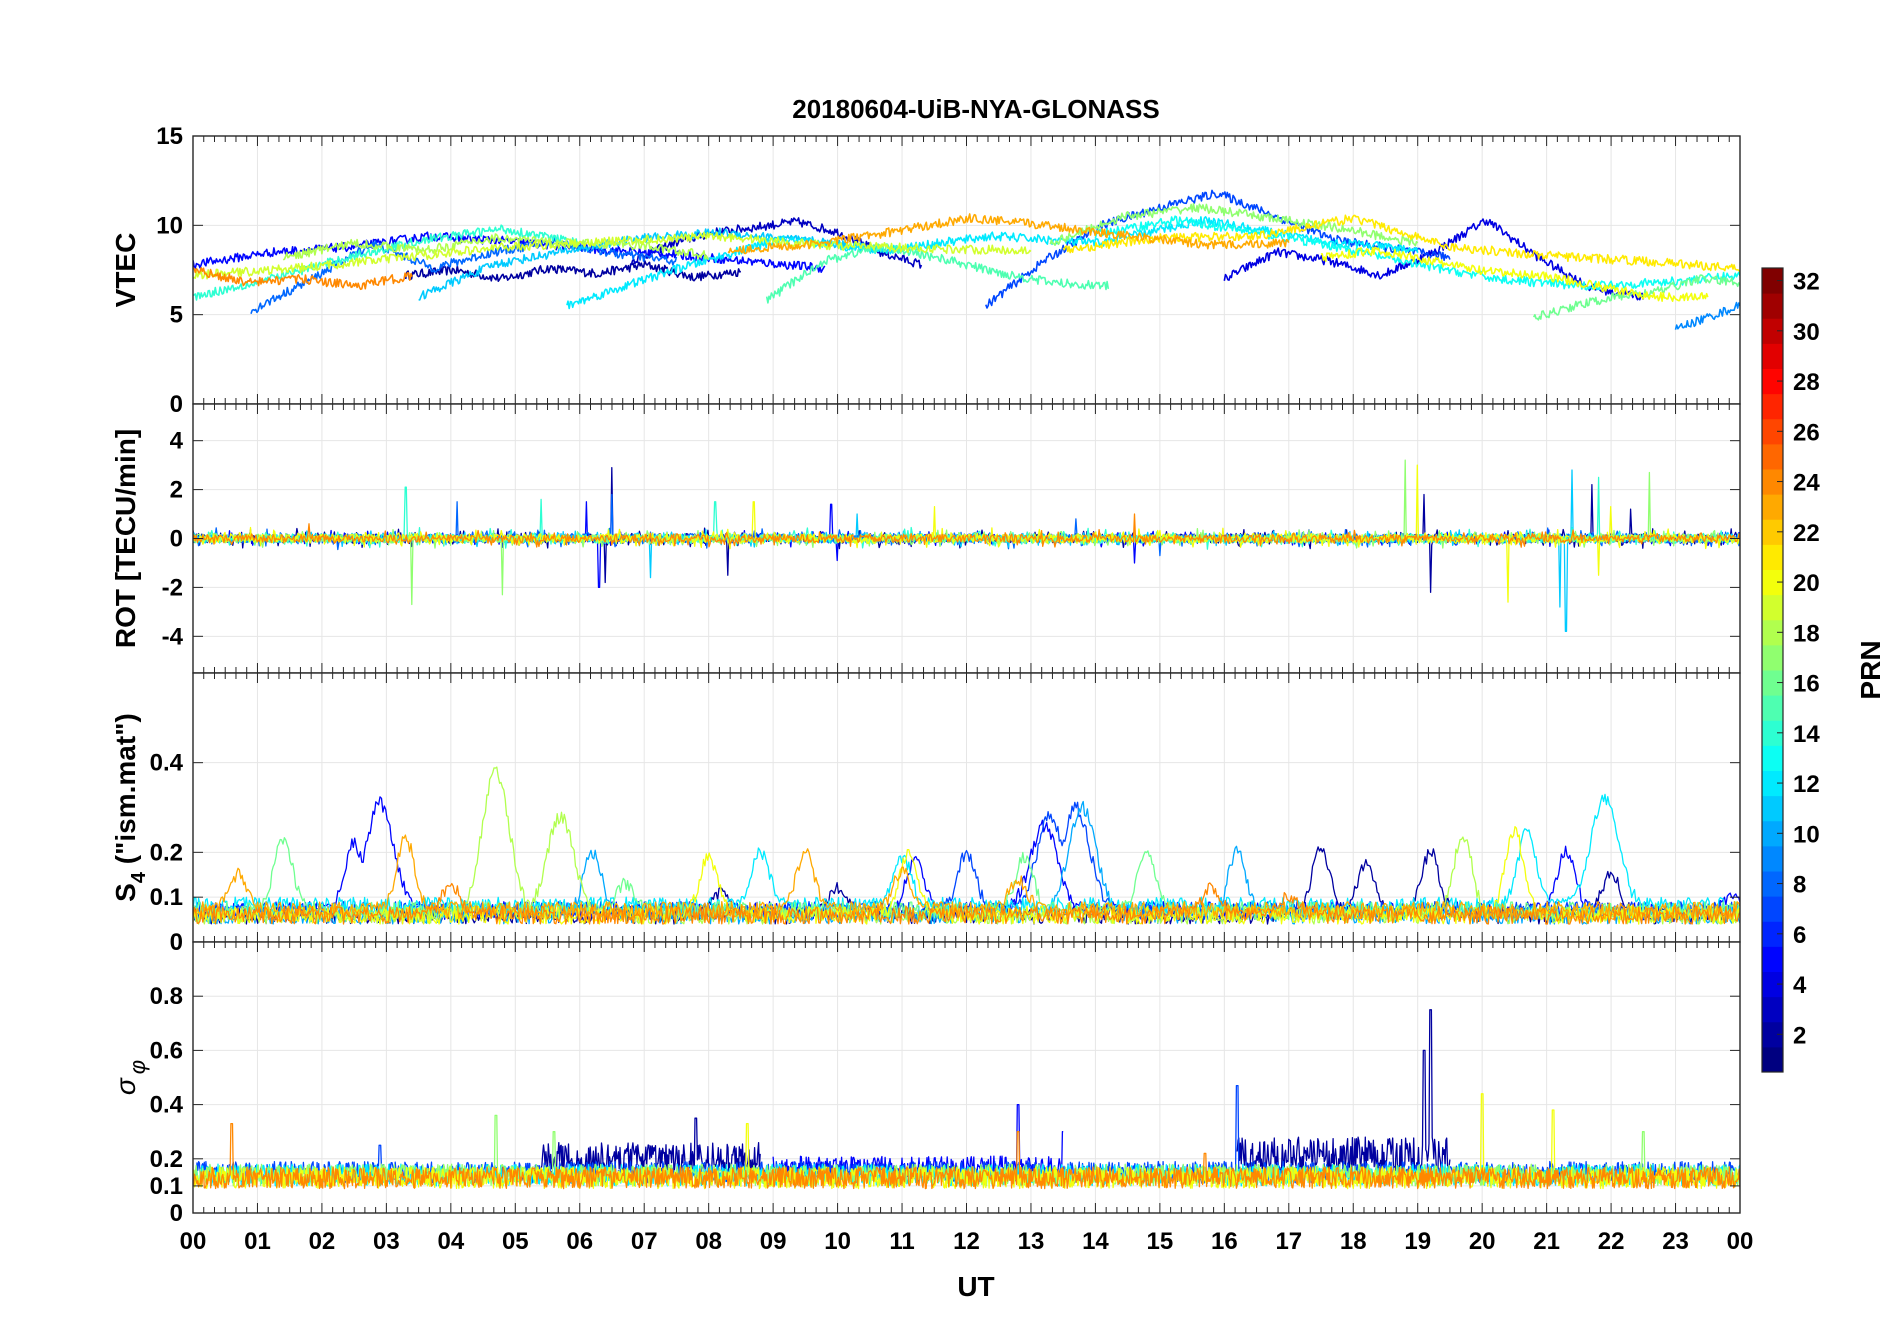 The image size is (1902, 1330). Describe the element at coordinates (1799, 1035) in the screenshot. I see `colorbar-tick-label: 2` at that location.